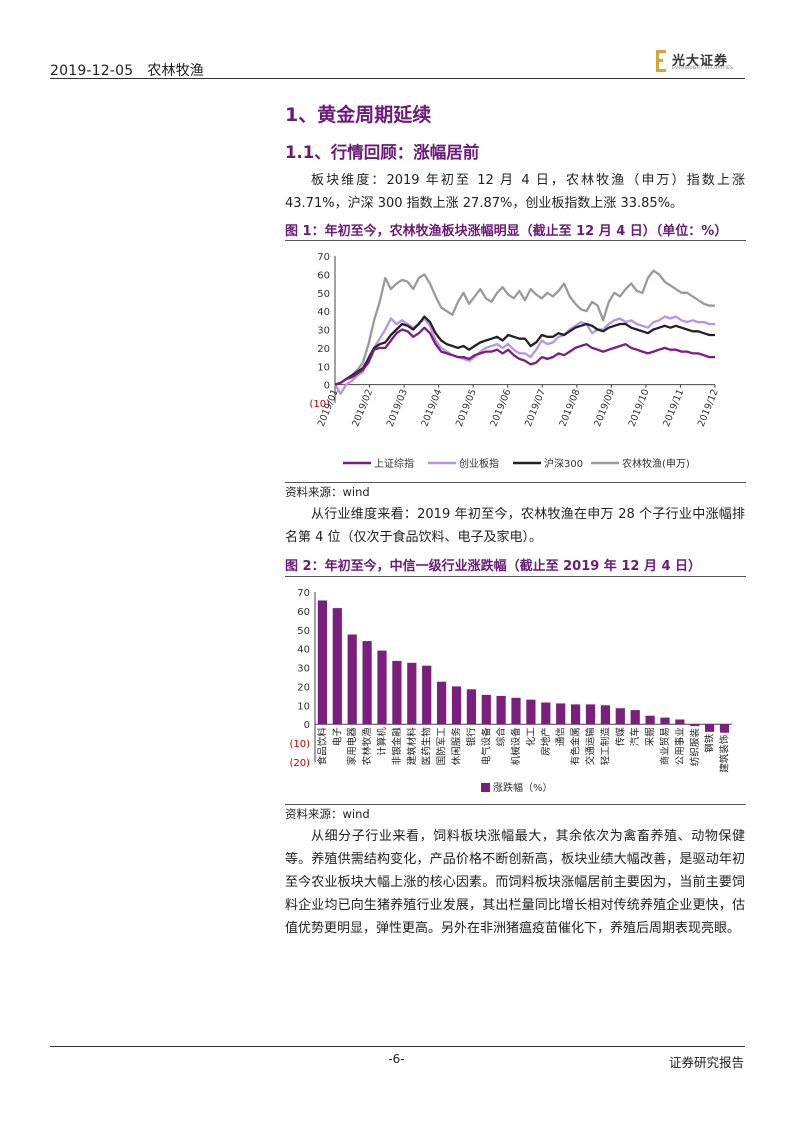 The width and height of the screenshot is (793, 1122). What do you see at coordinates (92, 71) in the screenshot?
I see `header-date: 2019-12-05` at bounding box center [92, 71].